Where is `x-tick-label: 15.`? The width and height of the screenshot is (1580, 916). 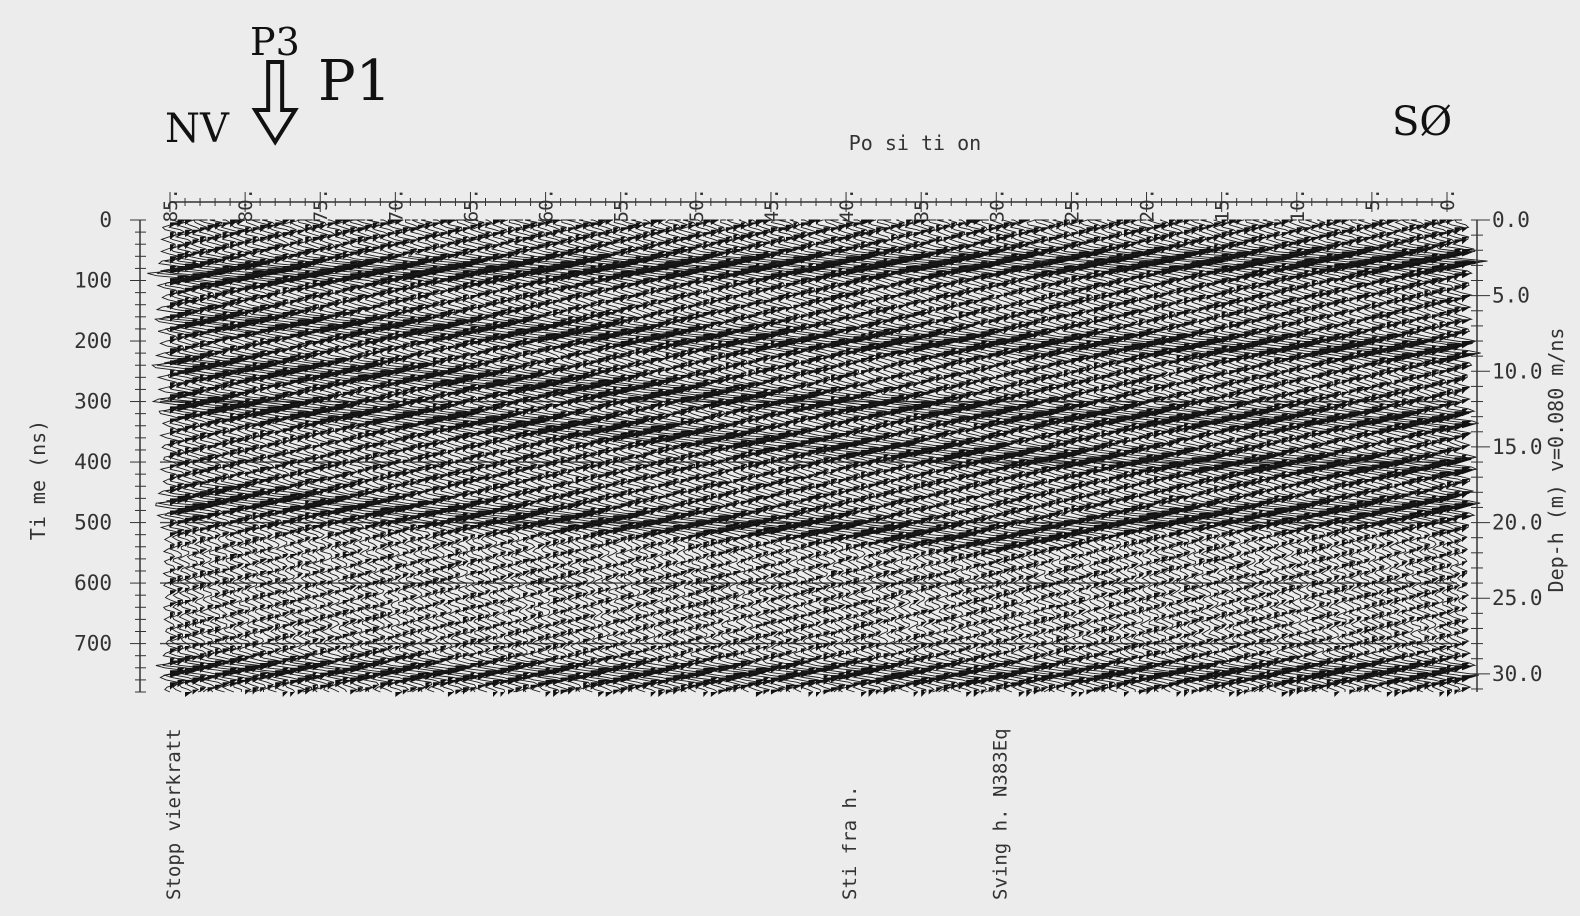 x-tick-label: 15. is located at coordinates (1223, 205).